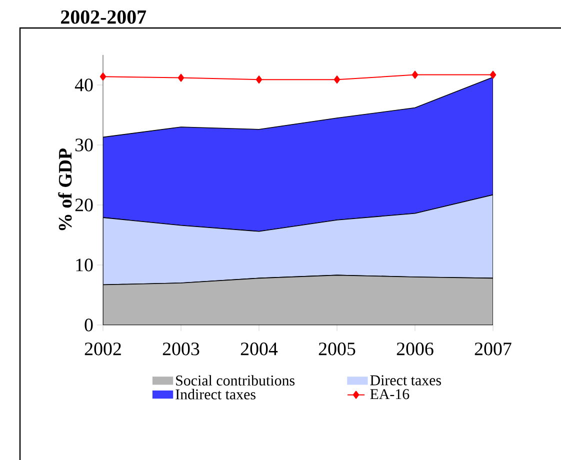 This screenshot has width=561, height=460. I want to click on y-tick-label: 30, so click(84, 145).